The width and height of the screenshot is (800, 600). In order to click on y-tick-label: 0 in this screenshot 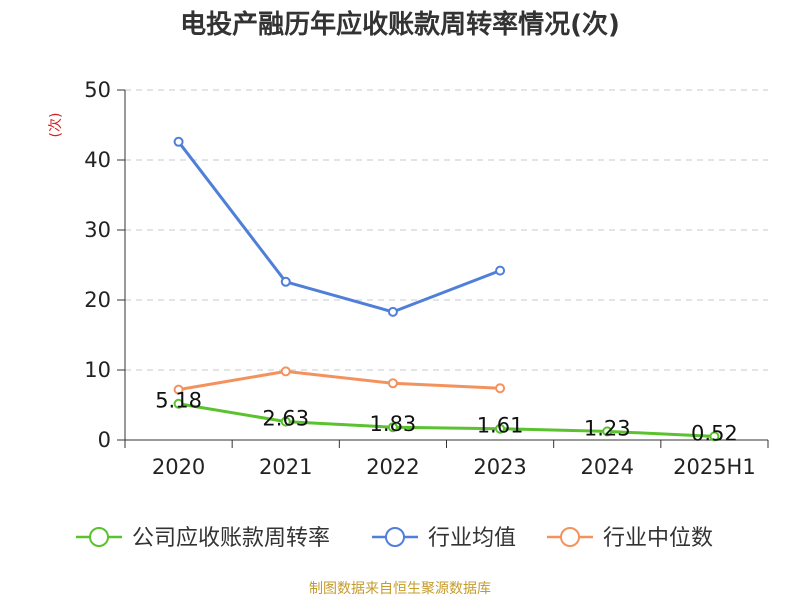, I will do `click(104, 440)`.